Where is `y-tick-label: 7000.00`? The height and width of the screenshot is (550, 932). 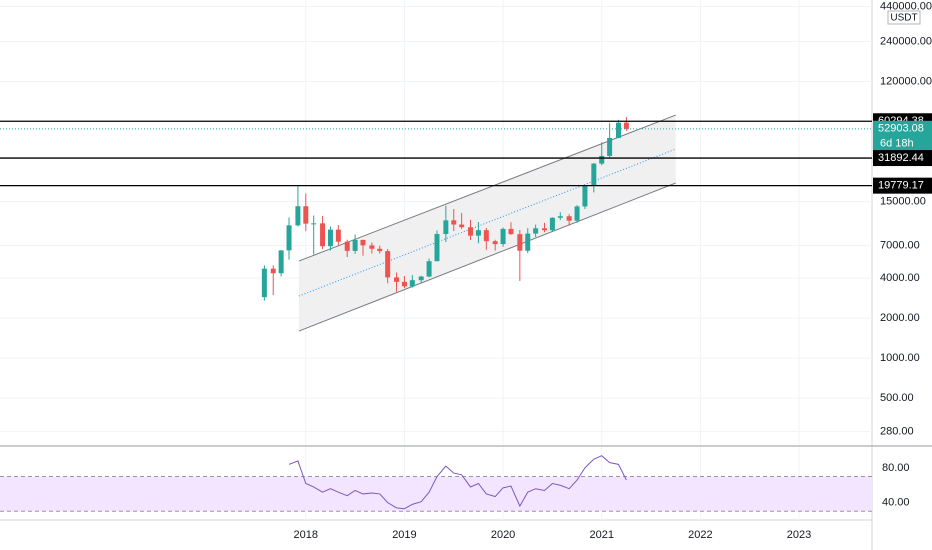 y-tick-label: 7000.00 is located at coordinates (900, 246).